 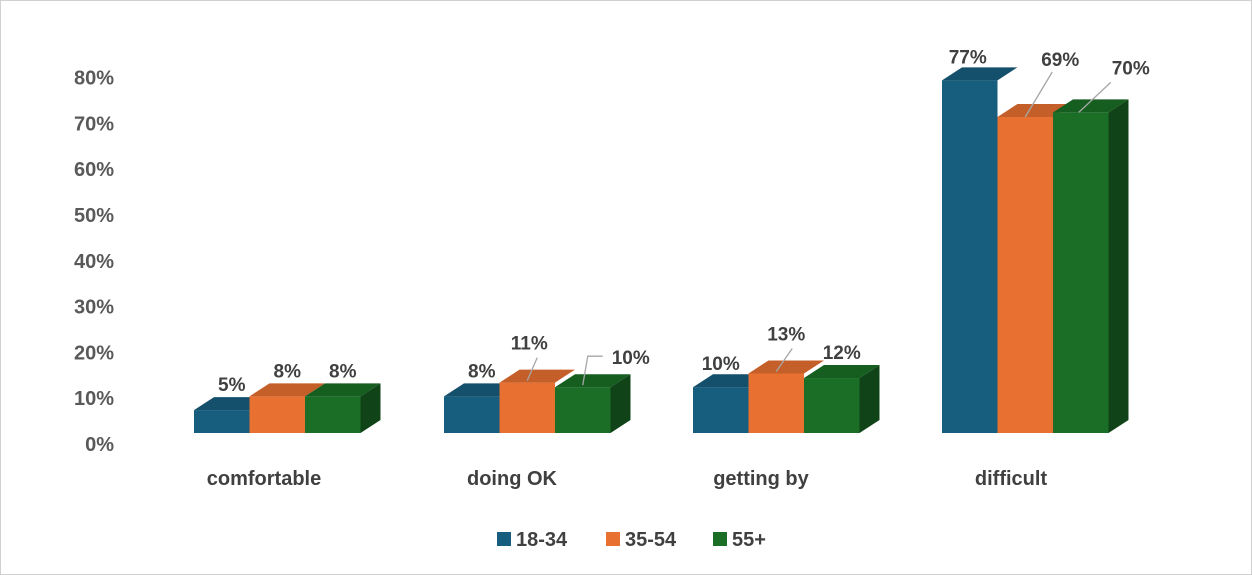 I want to click on category-label: difficult, so click(x=1011, y=479).